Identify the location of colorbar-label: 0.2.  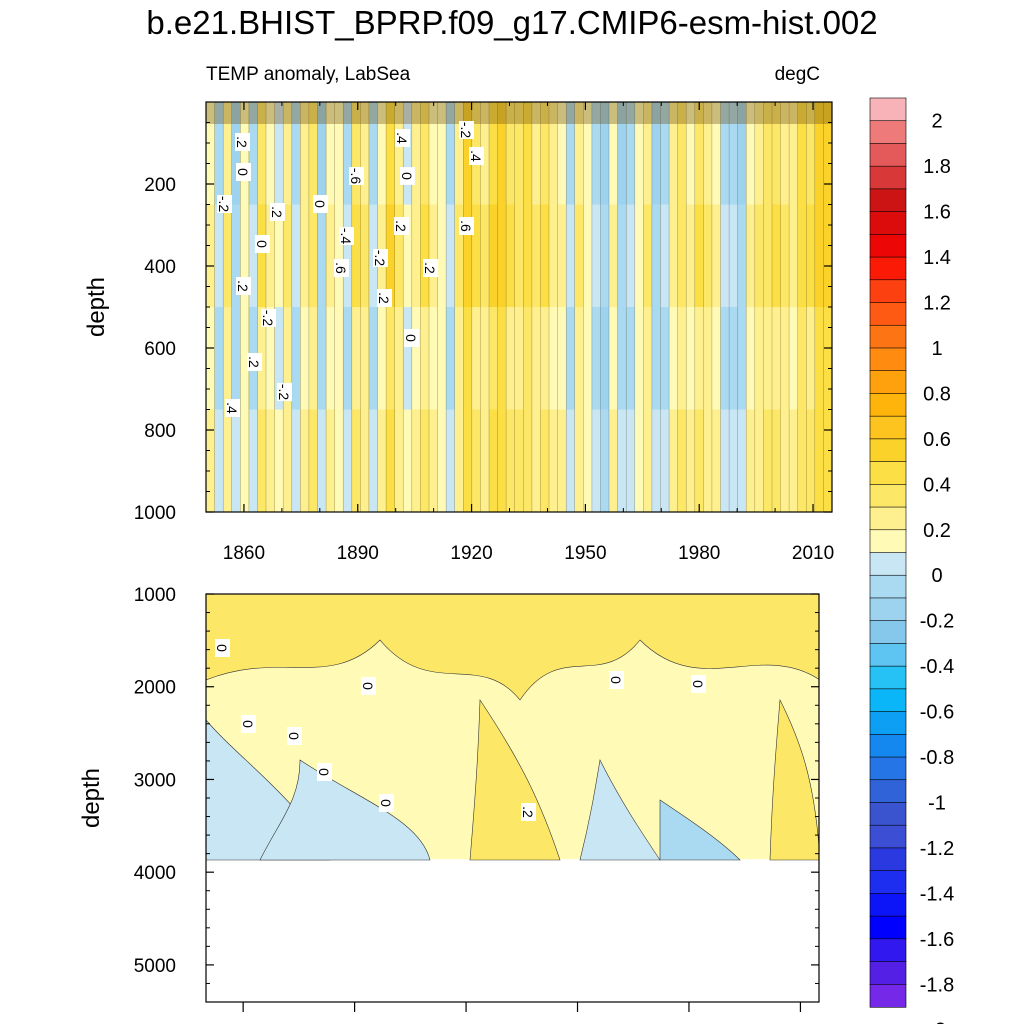
(937, 531).